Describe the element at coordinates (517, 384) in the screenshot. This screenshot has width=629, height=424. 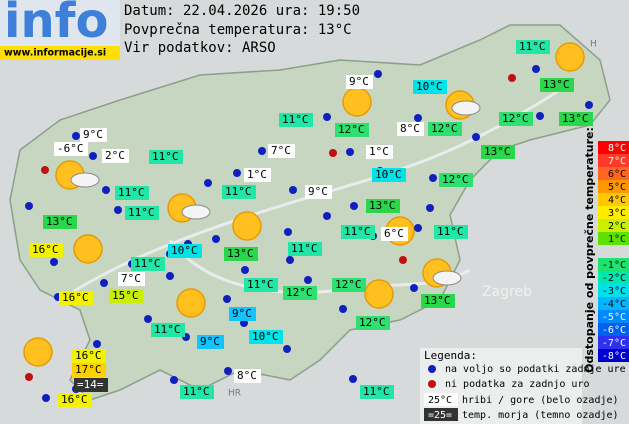
I see `legend-text: ni podatka za zadnjo uro` at that location.